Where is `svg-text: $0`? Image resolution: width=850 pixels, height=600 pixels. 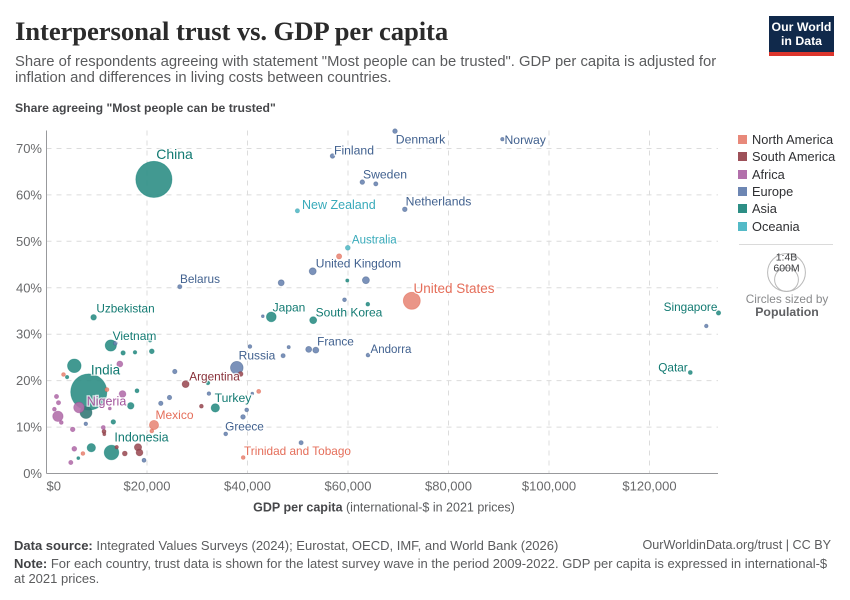
svg-text: $0 is located at coordinates (54, 486).